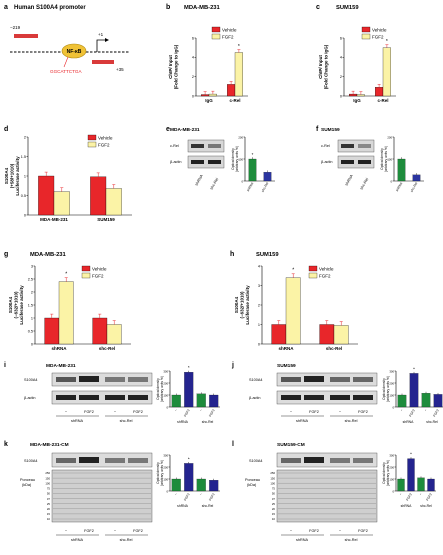  What do you see at coordinates (353, 95) in the screenshot?
I see `bar-igg-vehicle` at bounding box center [353, 95].